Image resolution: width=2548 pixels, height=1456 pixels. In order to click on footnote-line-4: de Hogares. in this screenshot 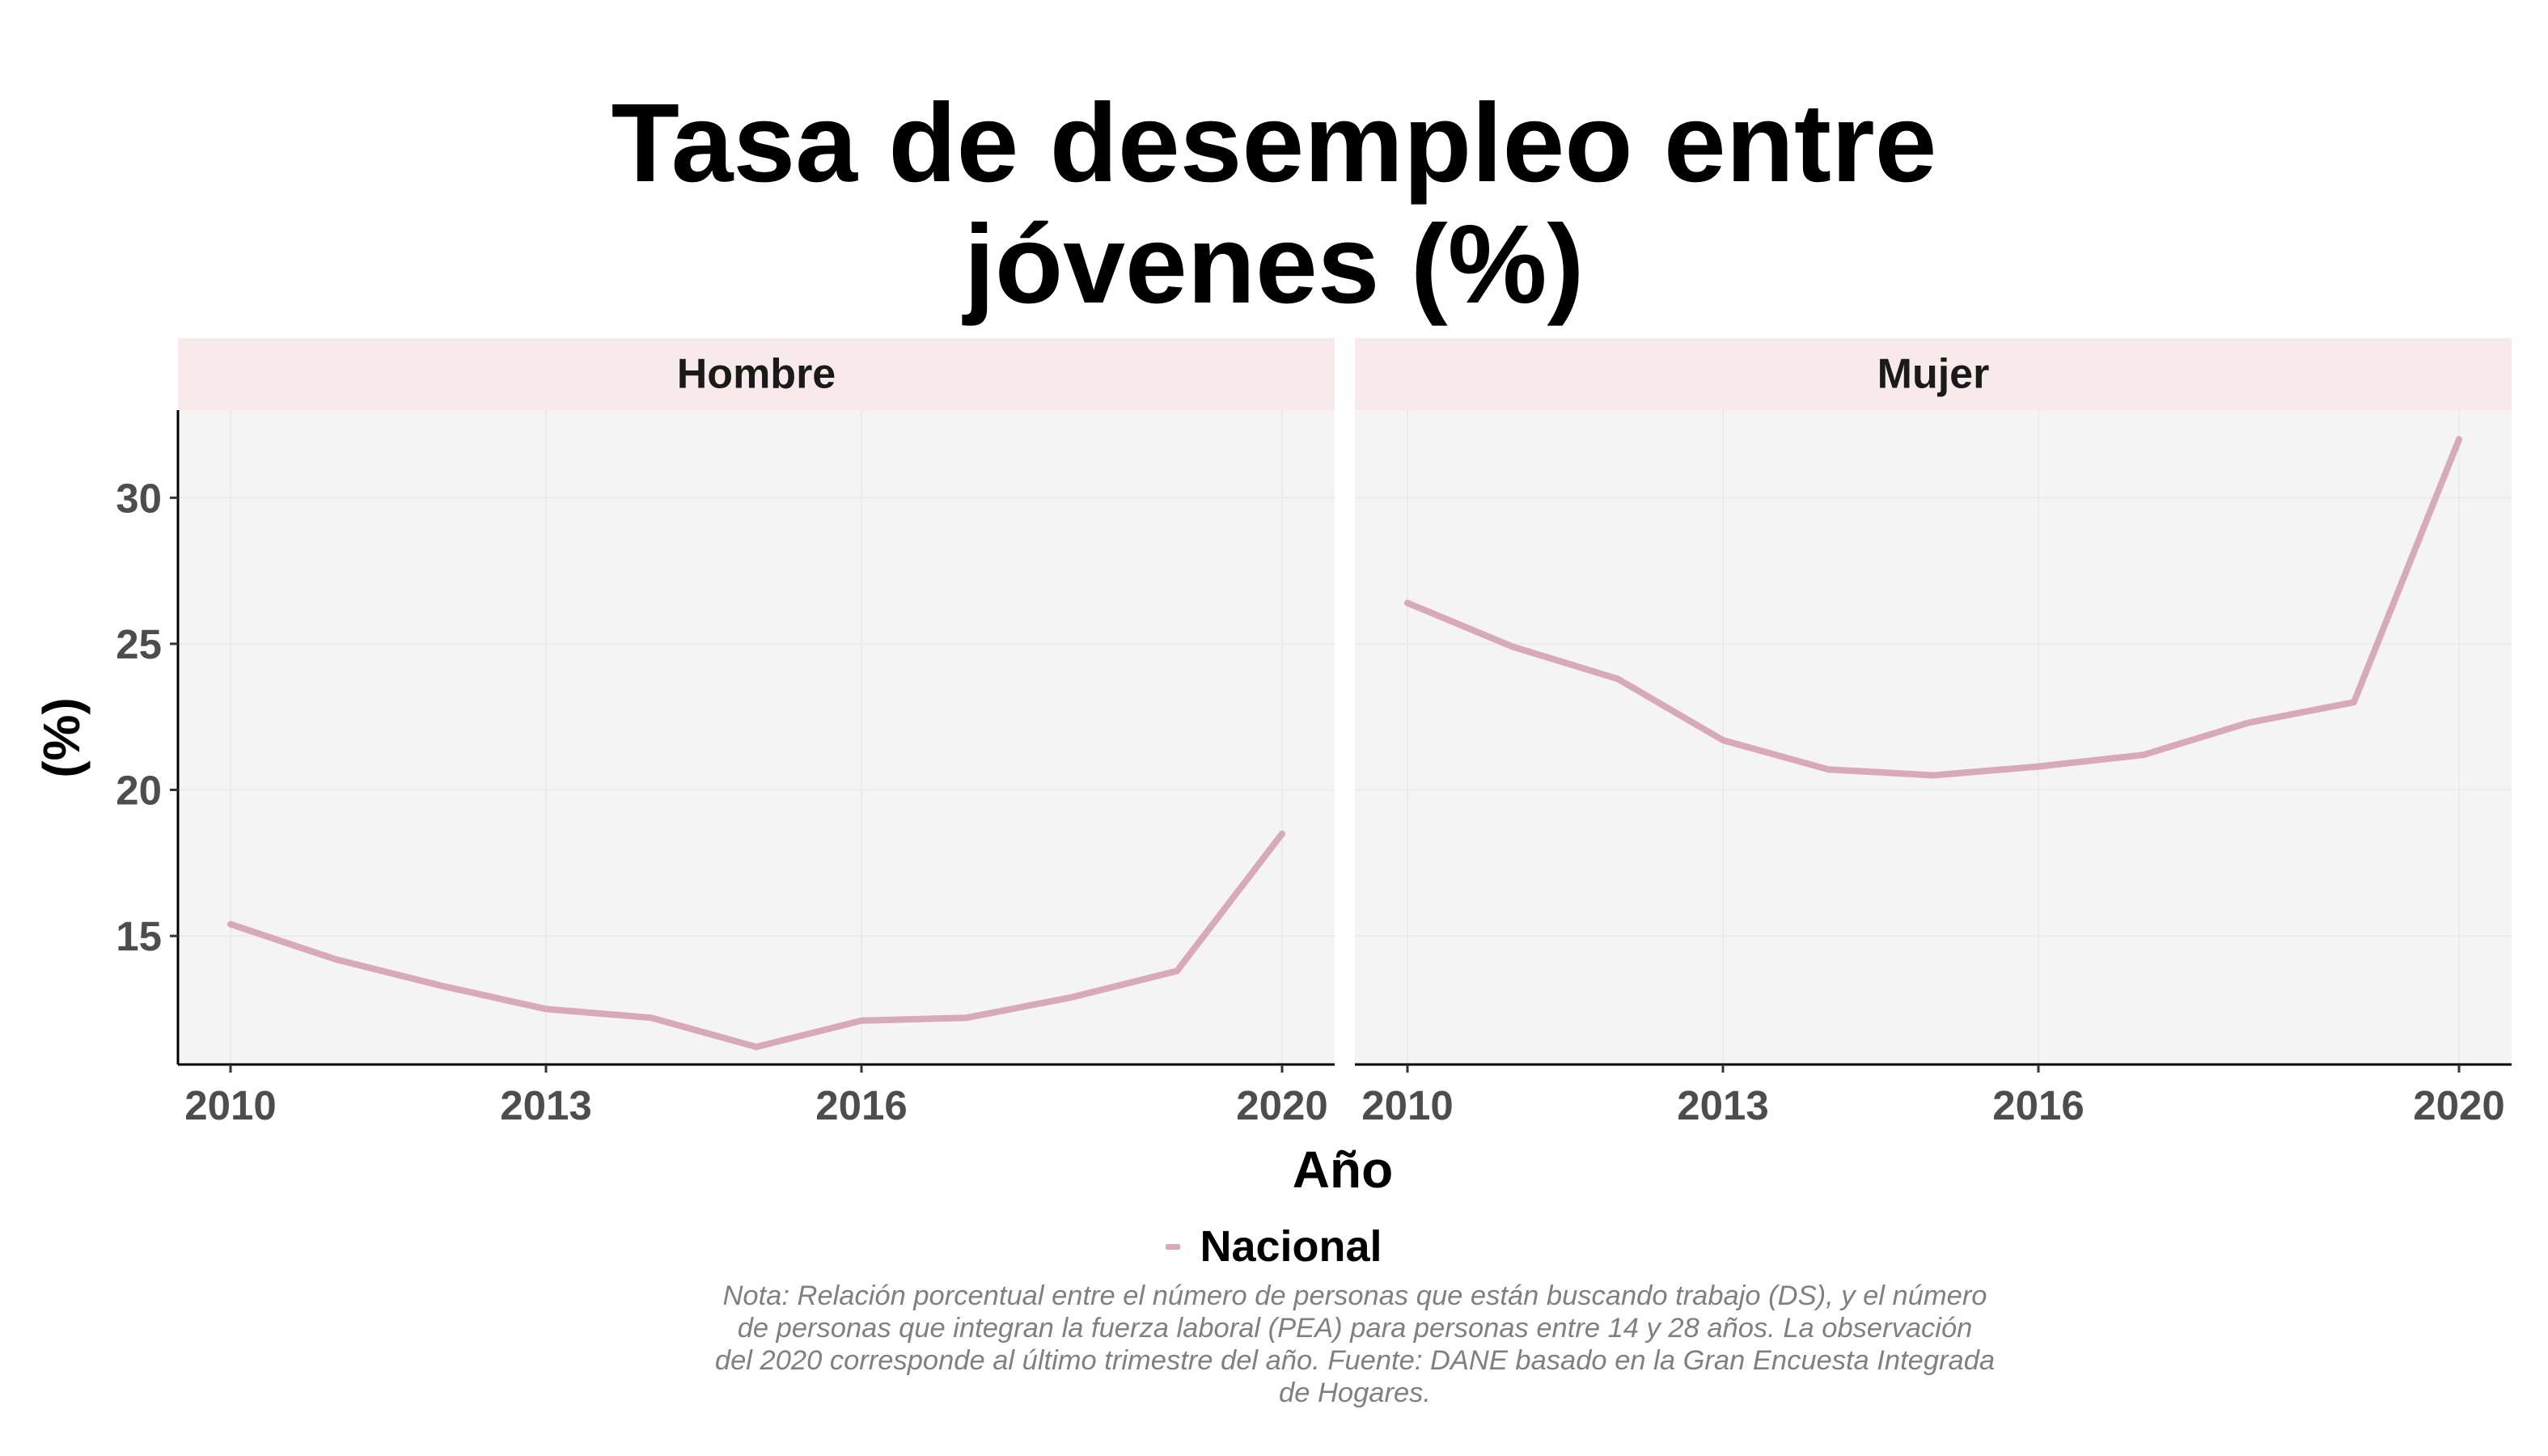, I will do `click(1355, 1393)`.